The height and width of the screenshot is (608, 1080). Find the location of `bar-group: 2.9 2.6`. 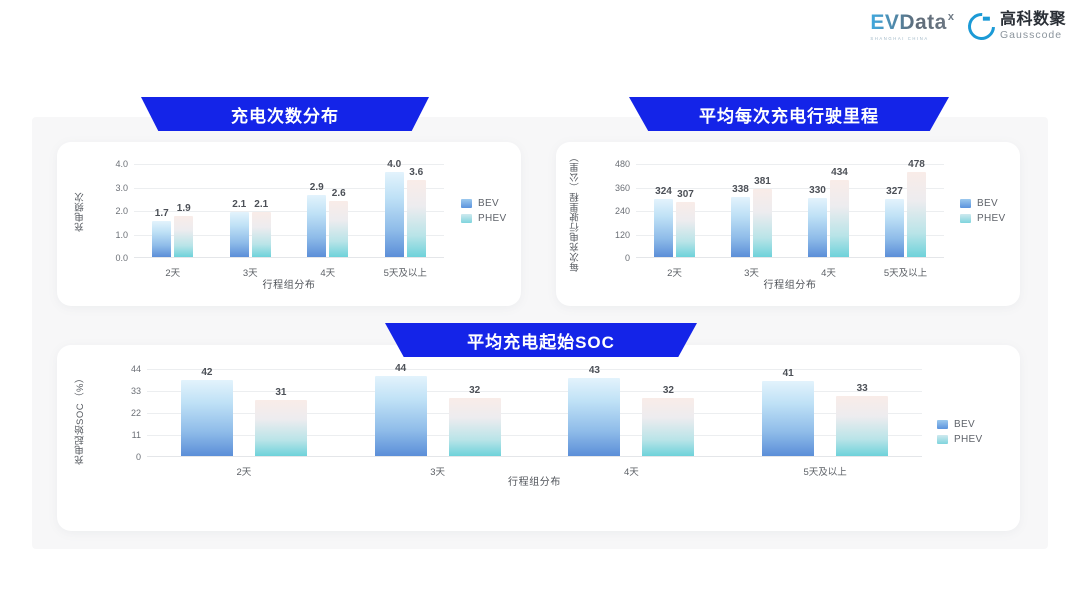

bar-group: 2.9 2.6 is located at coordinates (328, 210).